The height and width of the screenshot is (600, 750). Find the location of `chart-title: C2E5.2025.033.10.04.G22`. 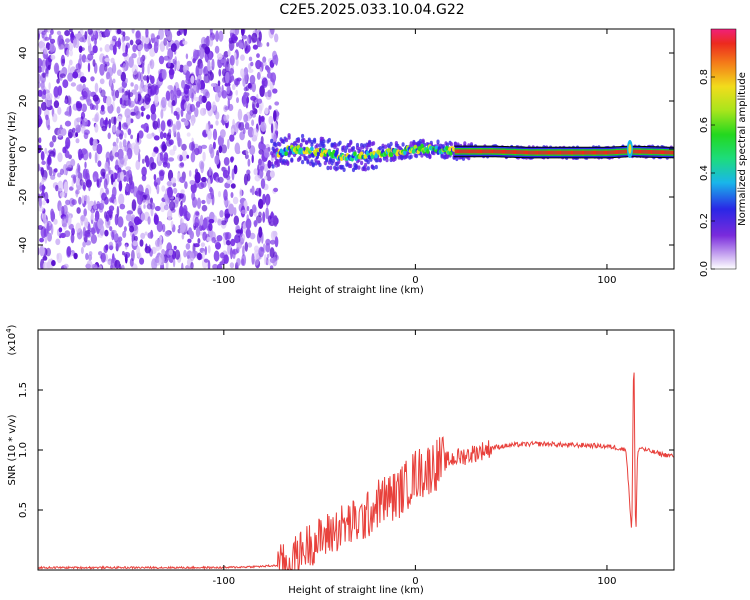

chart-title: C2E5.2025.033.10.04.G22 is located at coordinates (371, 10).